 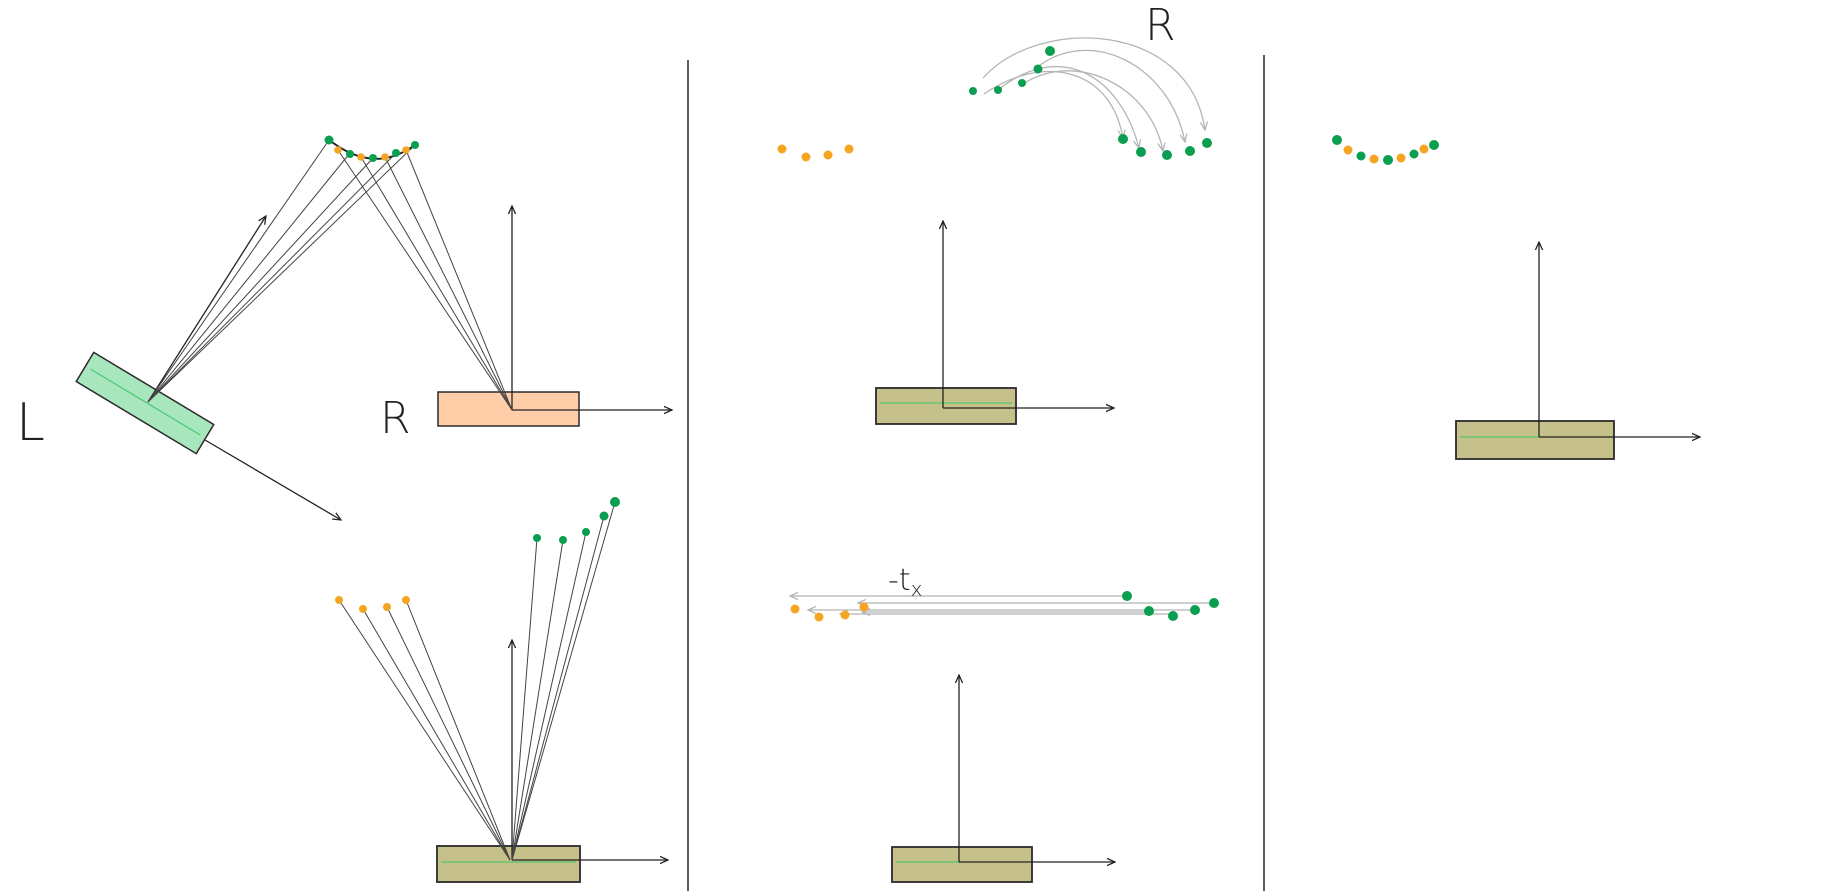 I want to click on merged-camera-2b, so click(x=962, y=864).